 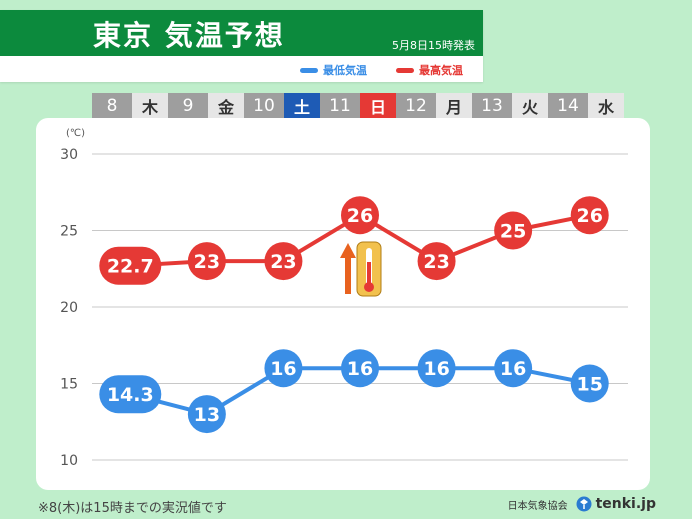 I want to click on day-cell-11: 11 日, so click(x=358, y=105).